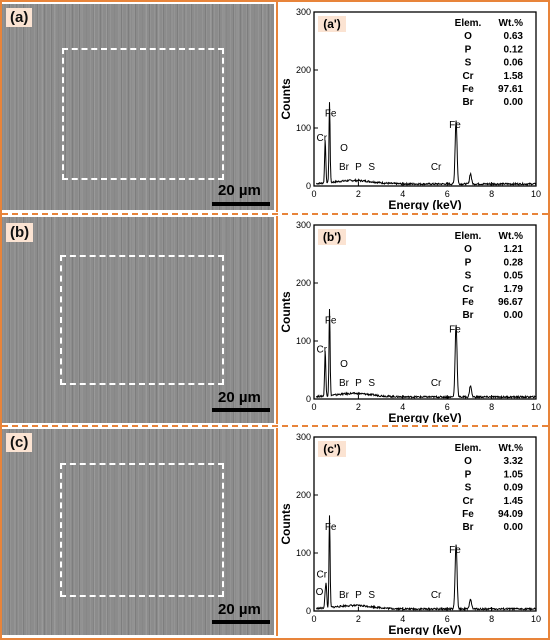  Describe the element at coordinates (468, 236) in the screenshot. I see `table-header-elem: Elem.` at that location.